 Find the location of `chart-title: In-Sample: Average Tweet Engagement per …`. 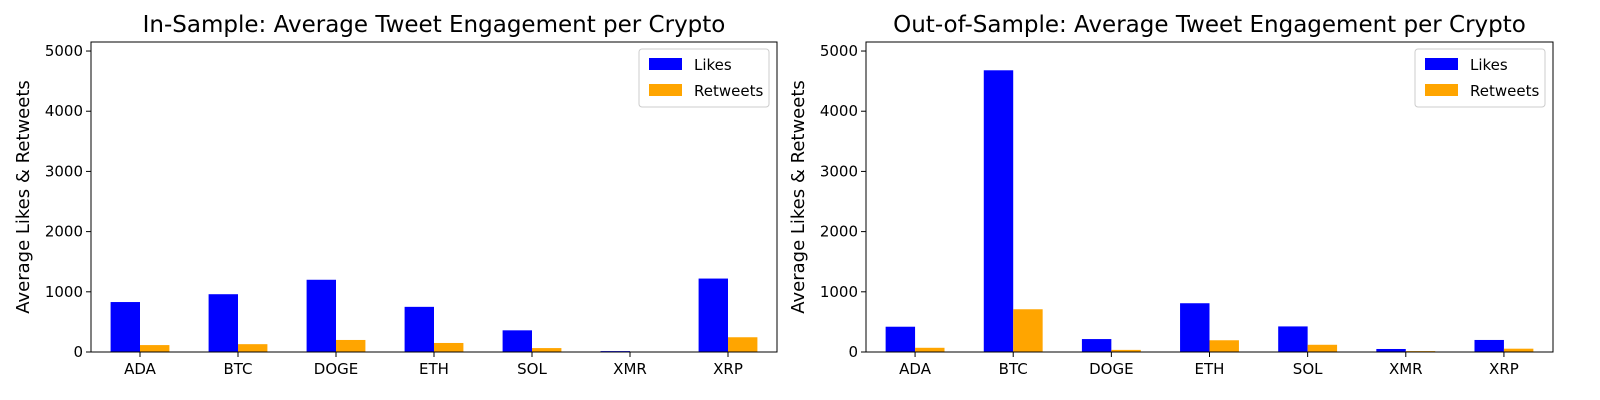

chart-title: In-Sample: Average Tweet Engagement per … is located at coordinates (434, 25).